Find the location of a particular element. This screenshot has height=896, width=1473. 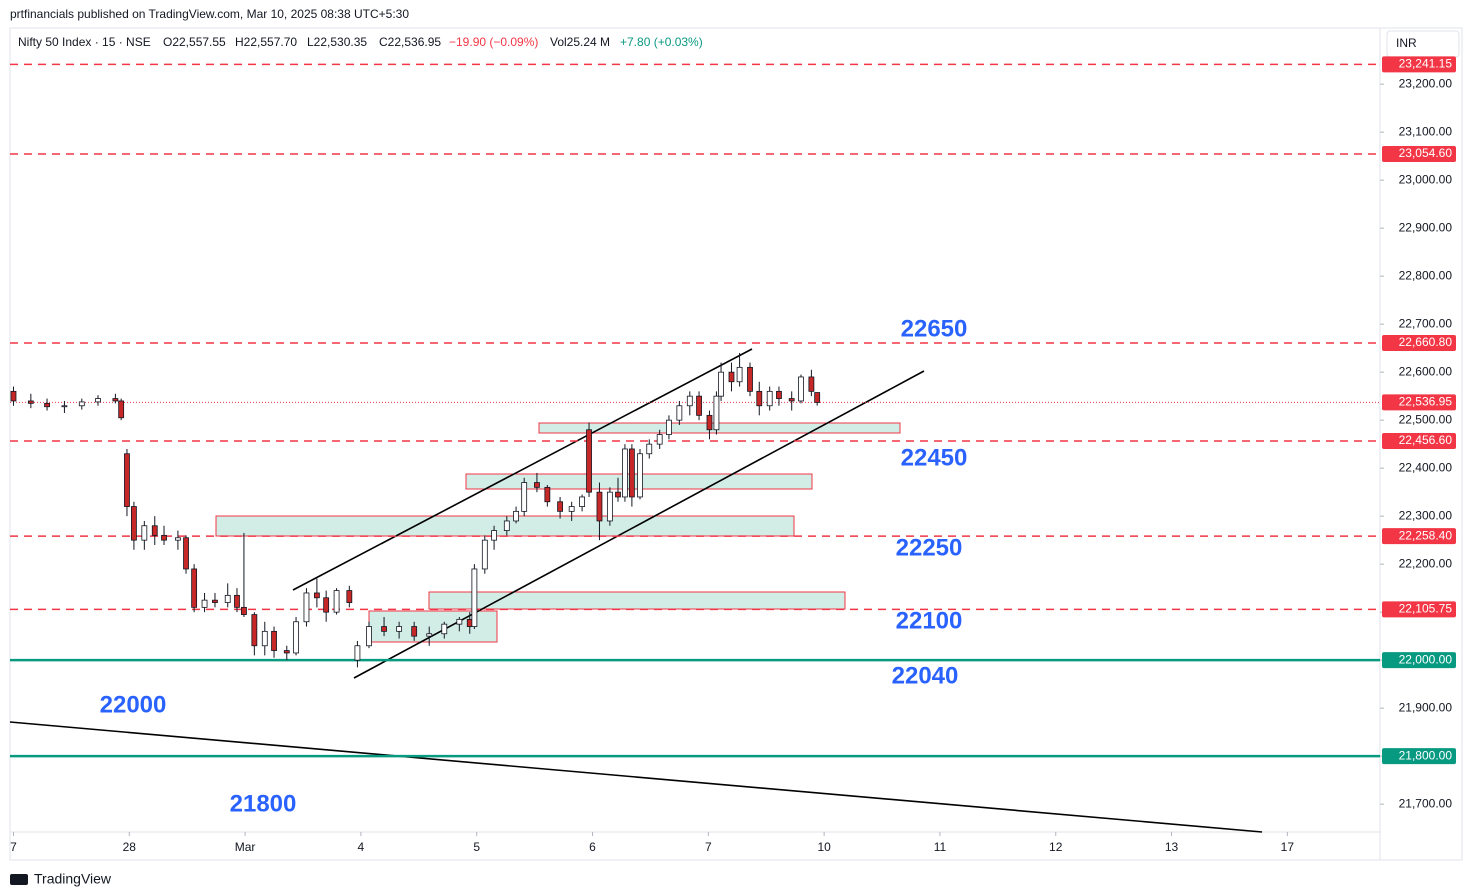

x-tick-label: 11 is located at coordinates (940, 847).